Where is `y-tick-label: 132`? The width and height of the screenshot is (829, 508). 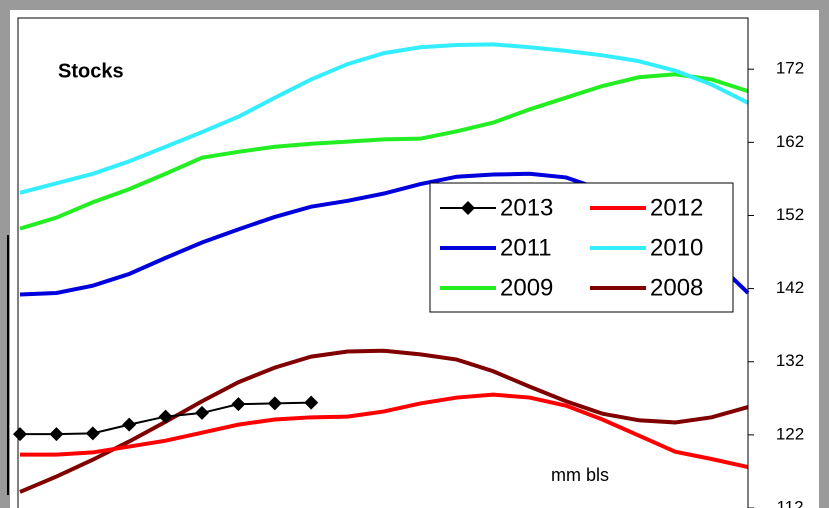 y-tick-label: 132 is located at coordinates (790, 360).